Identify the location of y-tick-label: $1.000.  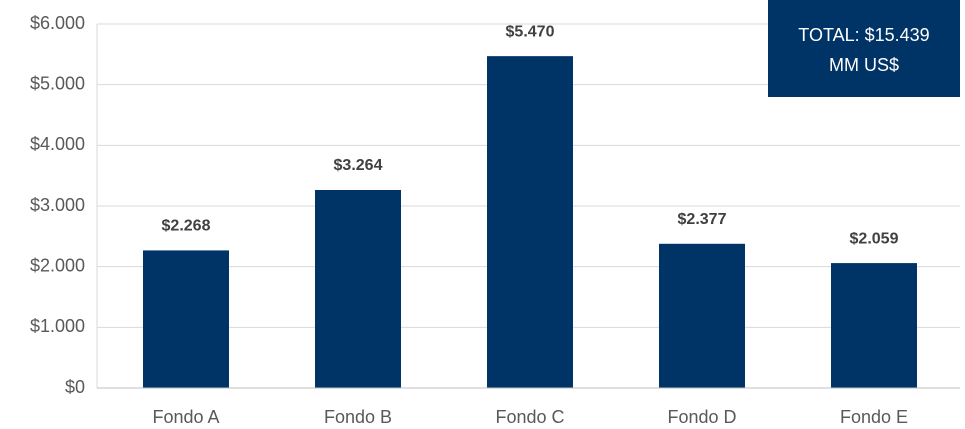
(57, 326).